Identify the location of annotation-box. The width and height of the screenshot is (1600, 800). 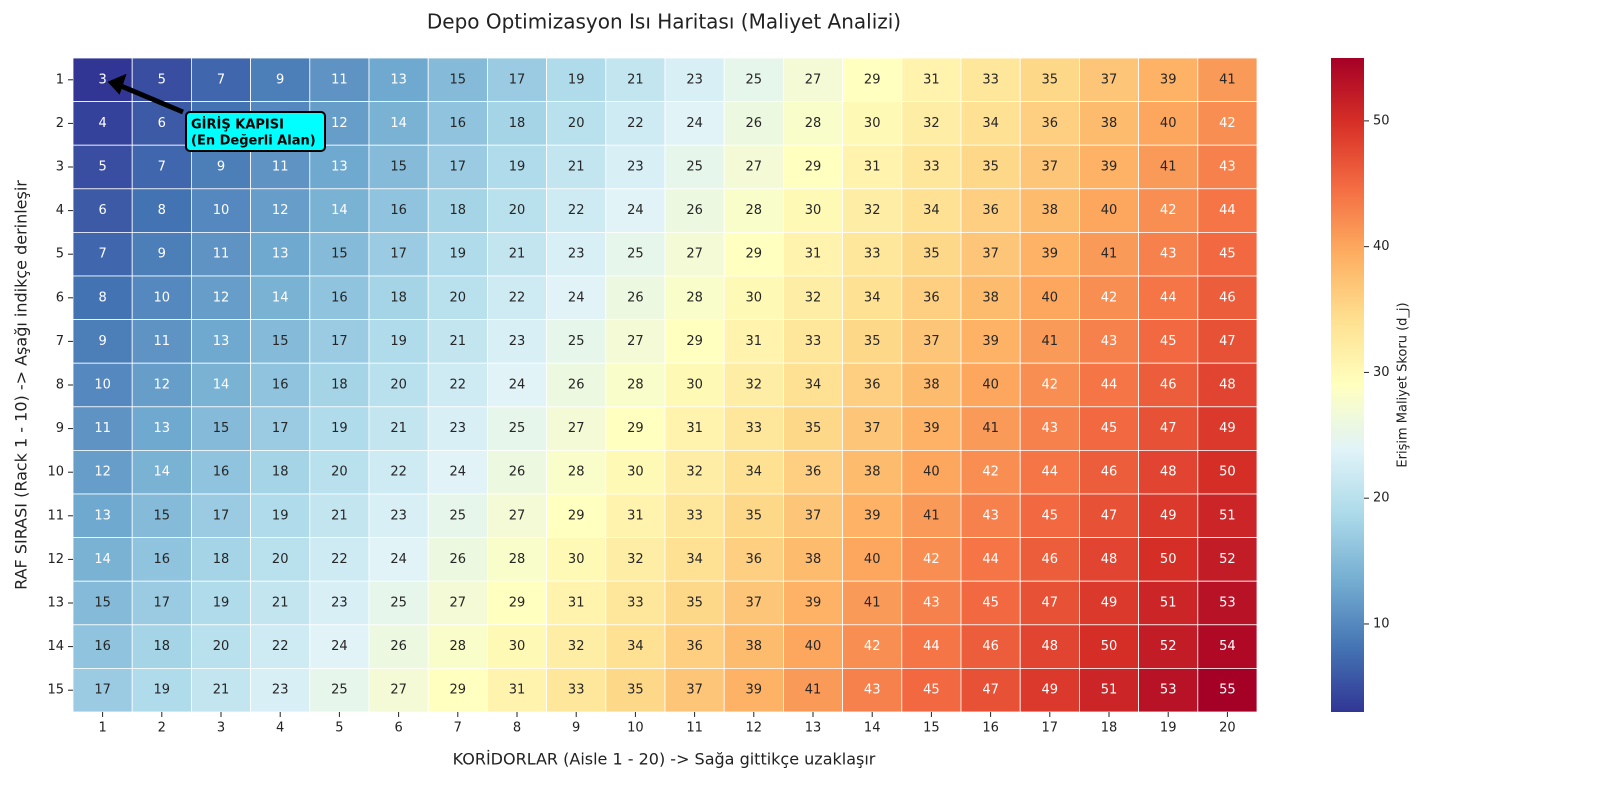
(255, 131).